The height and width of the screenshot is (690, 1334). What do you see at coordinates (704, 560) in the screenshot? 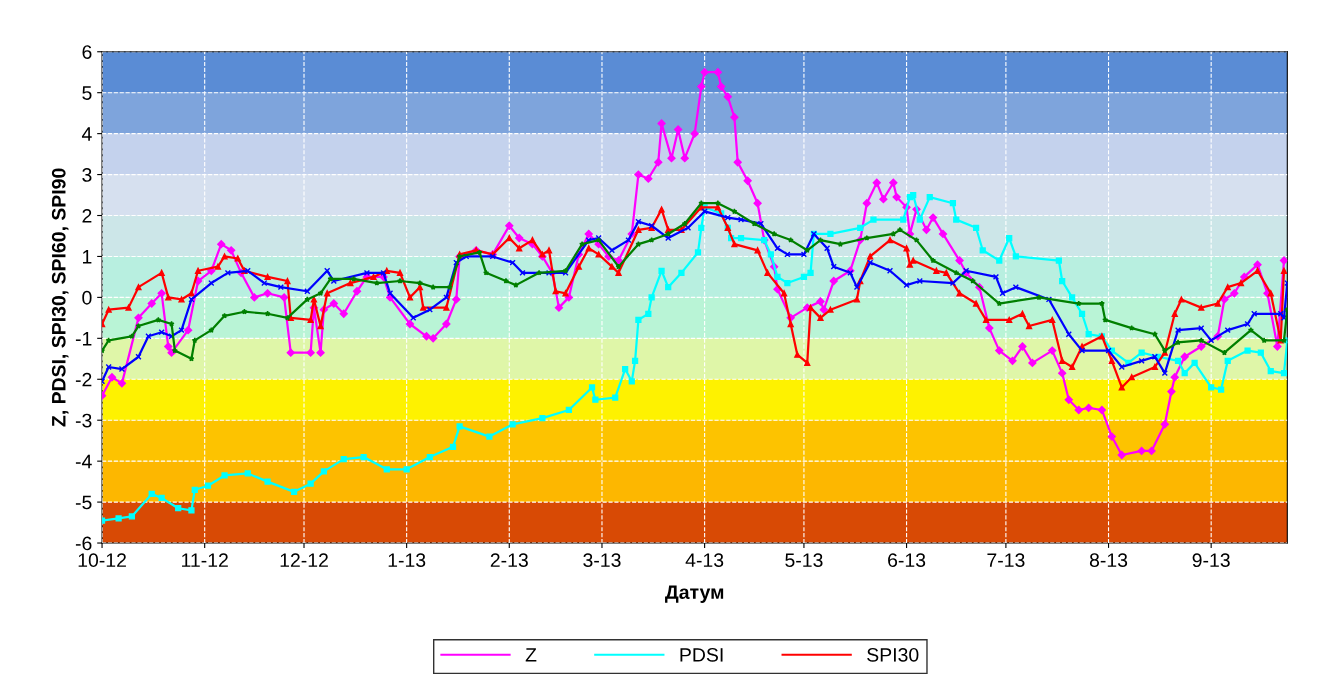
I see `x-tick-label: 4-13` at bounding box center [704, 560].